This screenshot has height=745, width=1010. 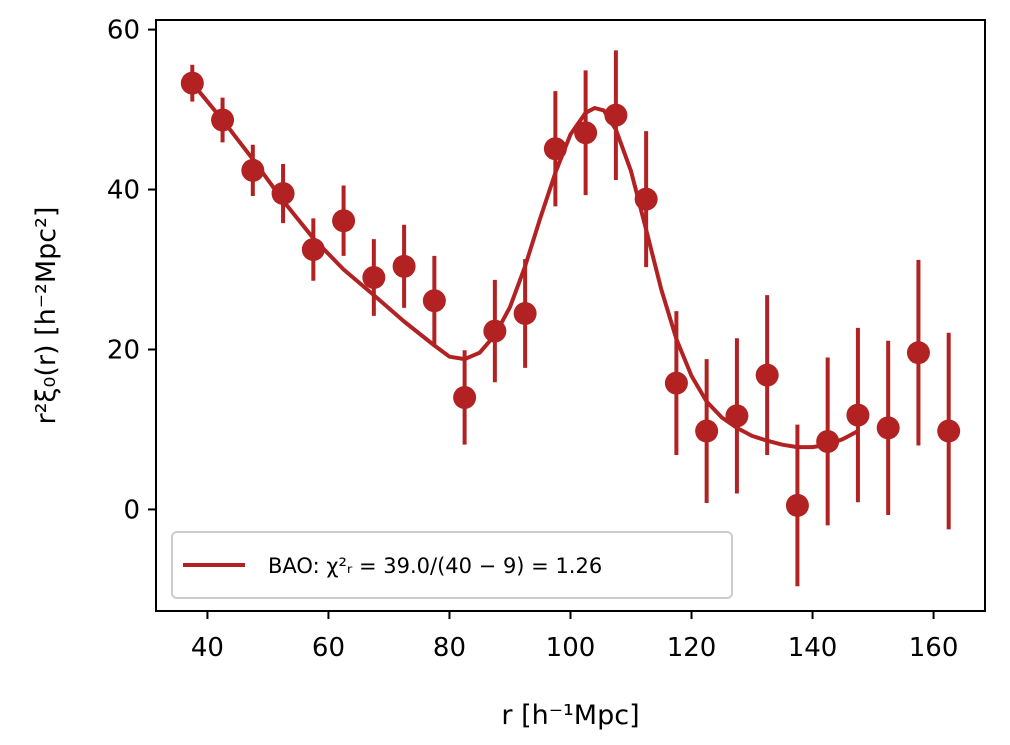 I want to click on y-tick-label-60: 60, so click(x=123, y=31).